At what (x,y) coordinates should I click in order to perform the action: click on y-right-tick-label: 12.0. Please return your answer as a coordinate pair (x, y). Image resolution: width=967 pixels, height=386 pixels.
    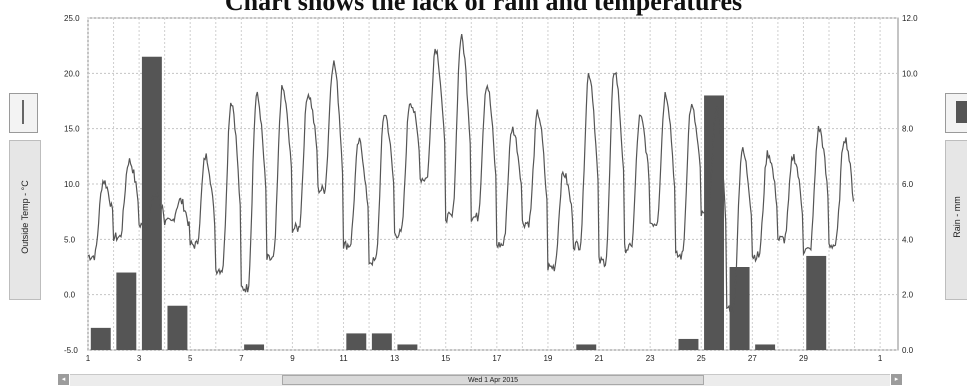
    Looking at the image, I should click on (910, 18).